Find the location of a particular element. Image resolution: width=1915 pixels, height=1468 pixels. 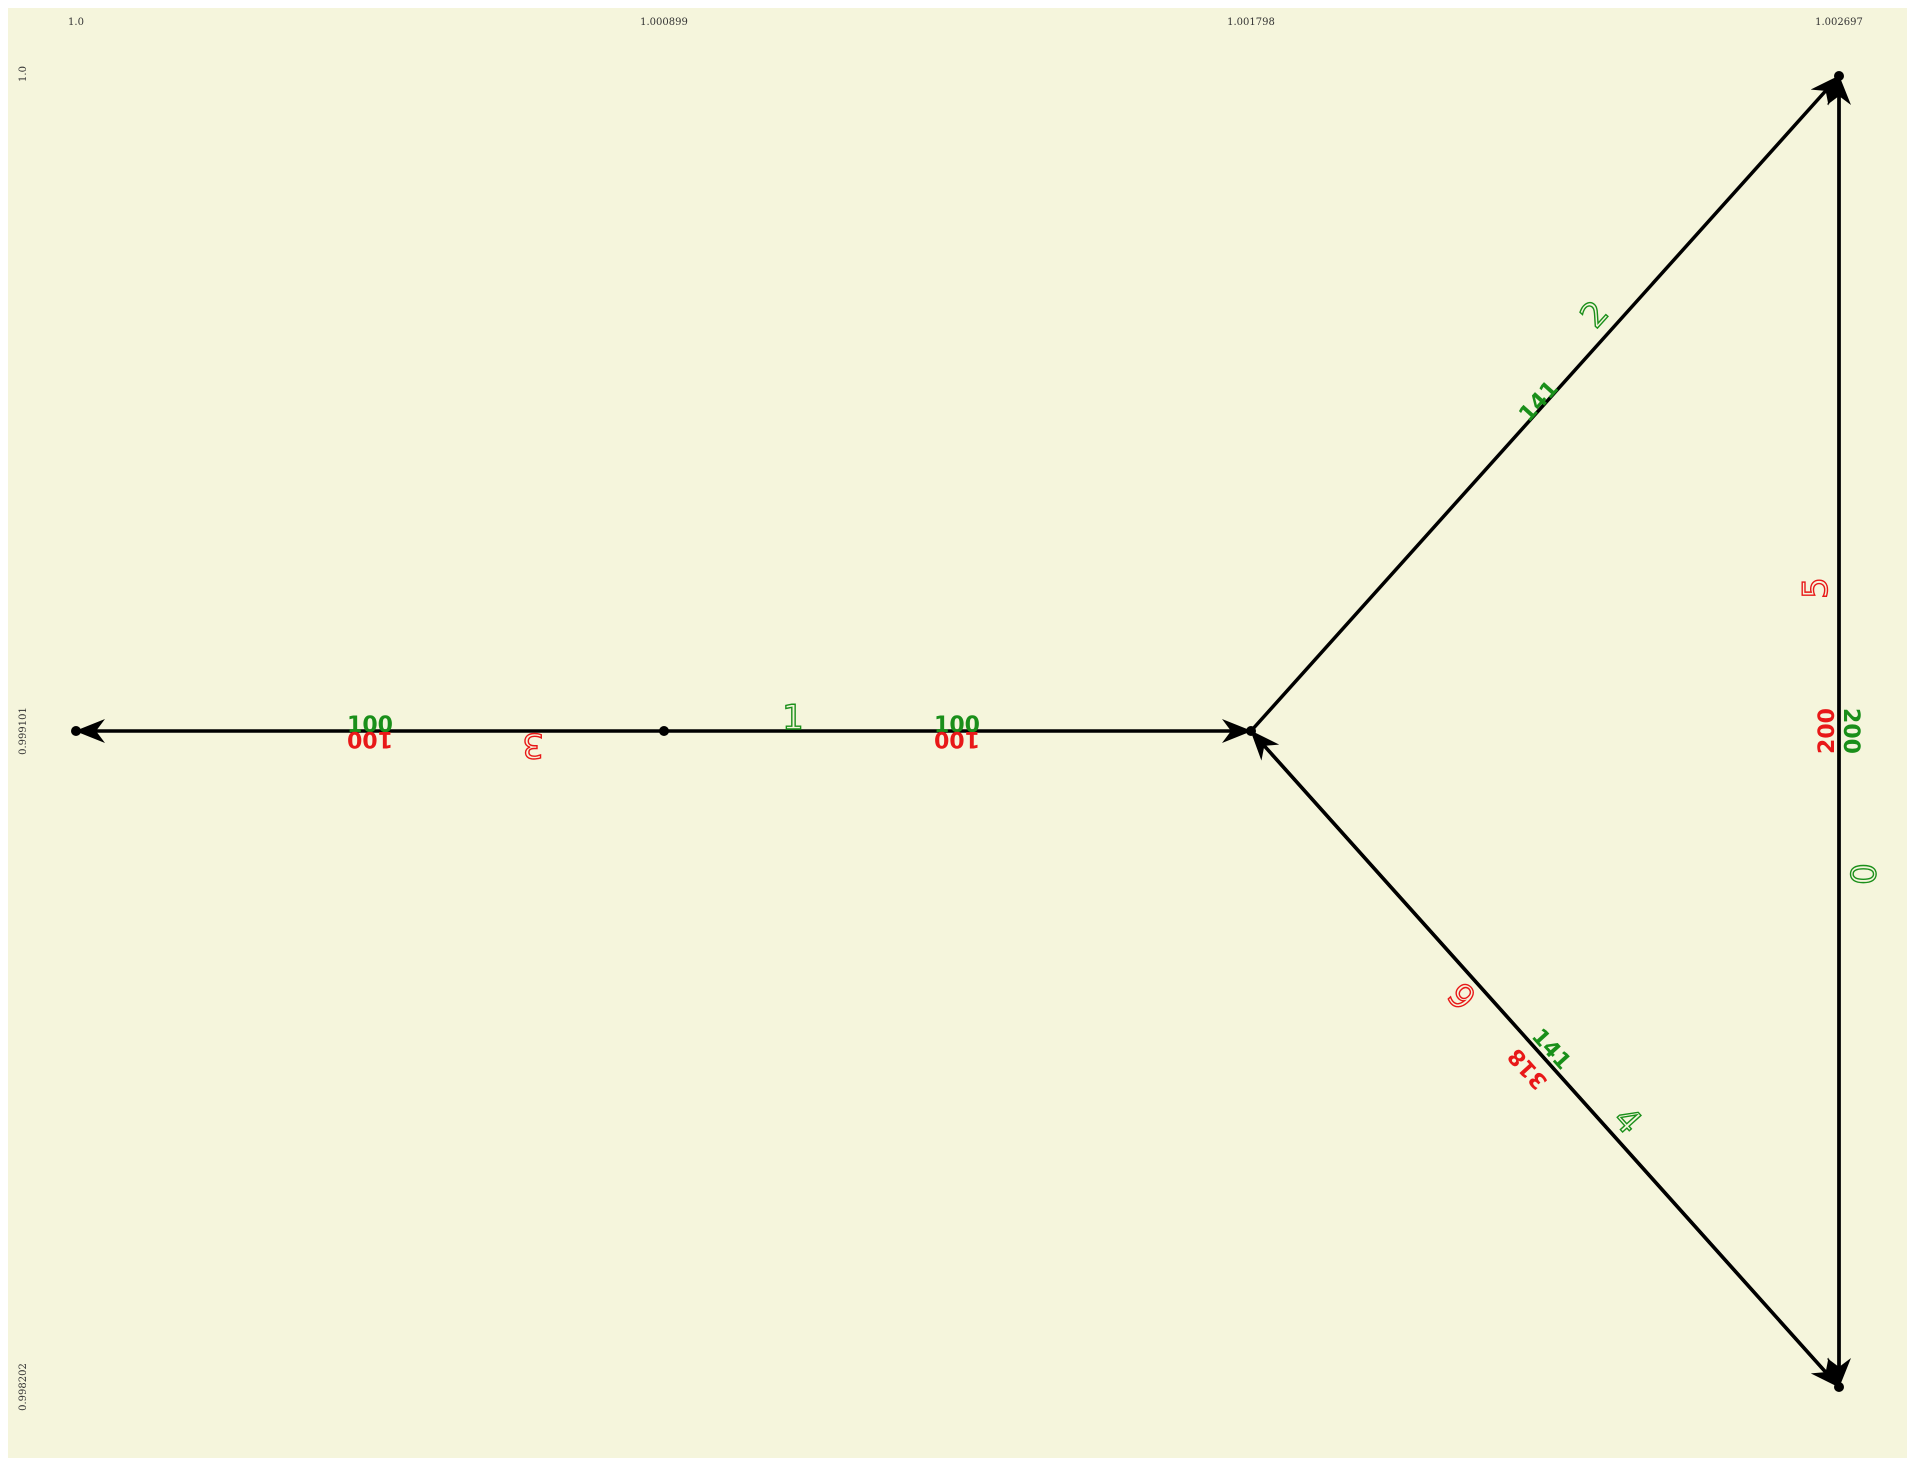

x-tick-label: 1.0 is located at coordinates (76, 22).